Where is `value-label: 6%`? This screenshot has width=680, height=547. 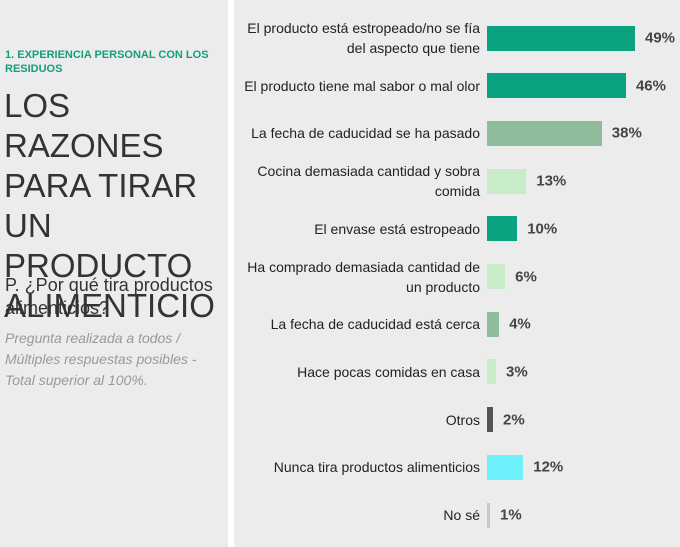 value-label: 6% is located at coordinates (526, 276).